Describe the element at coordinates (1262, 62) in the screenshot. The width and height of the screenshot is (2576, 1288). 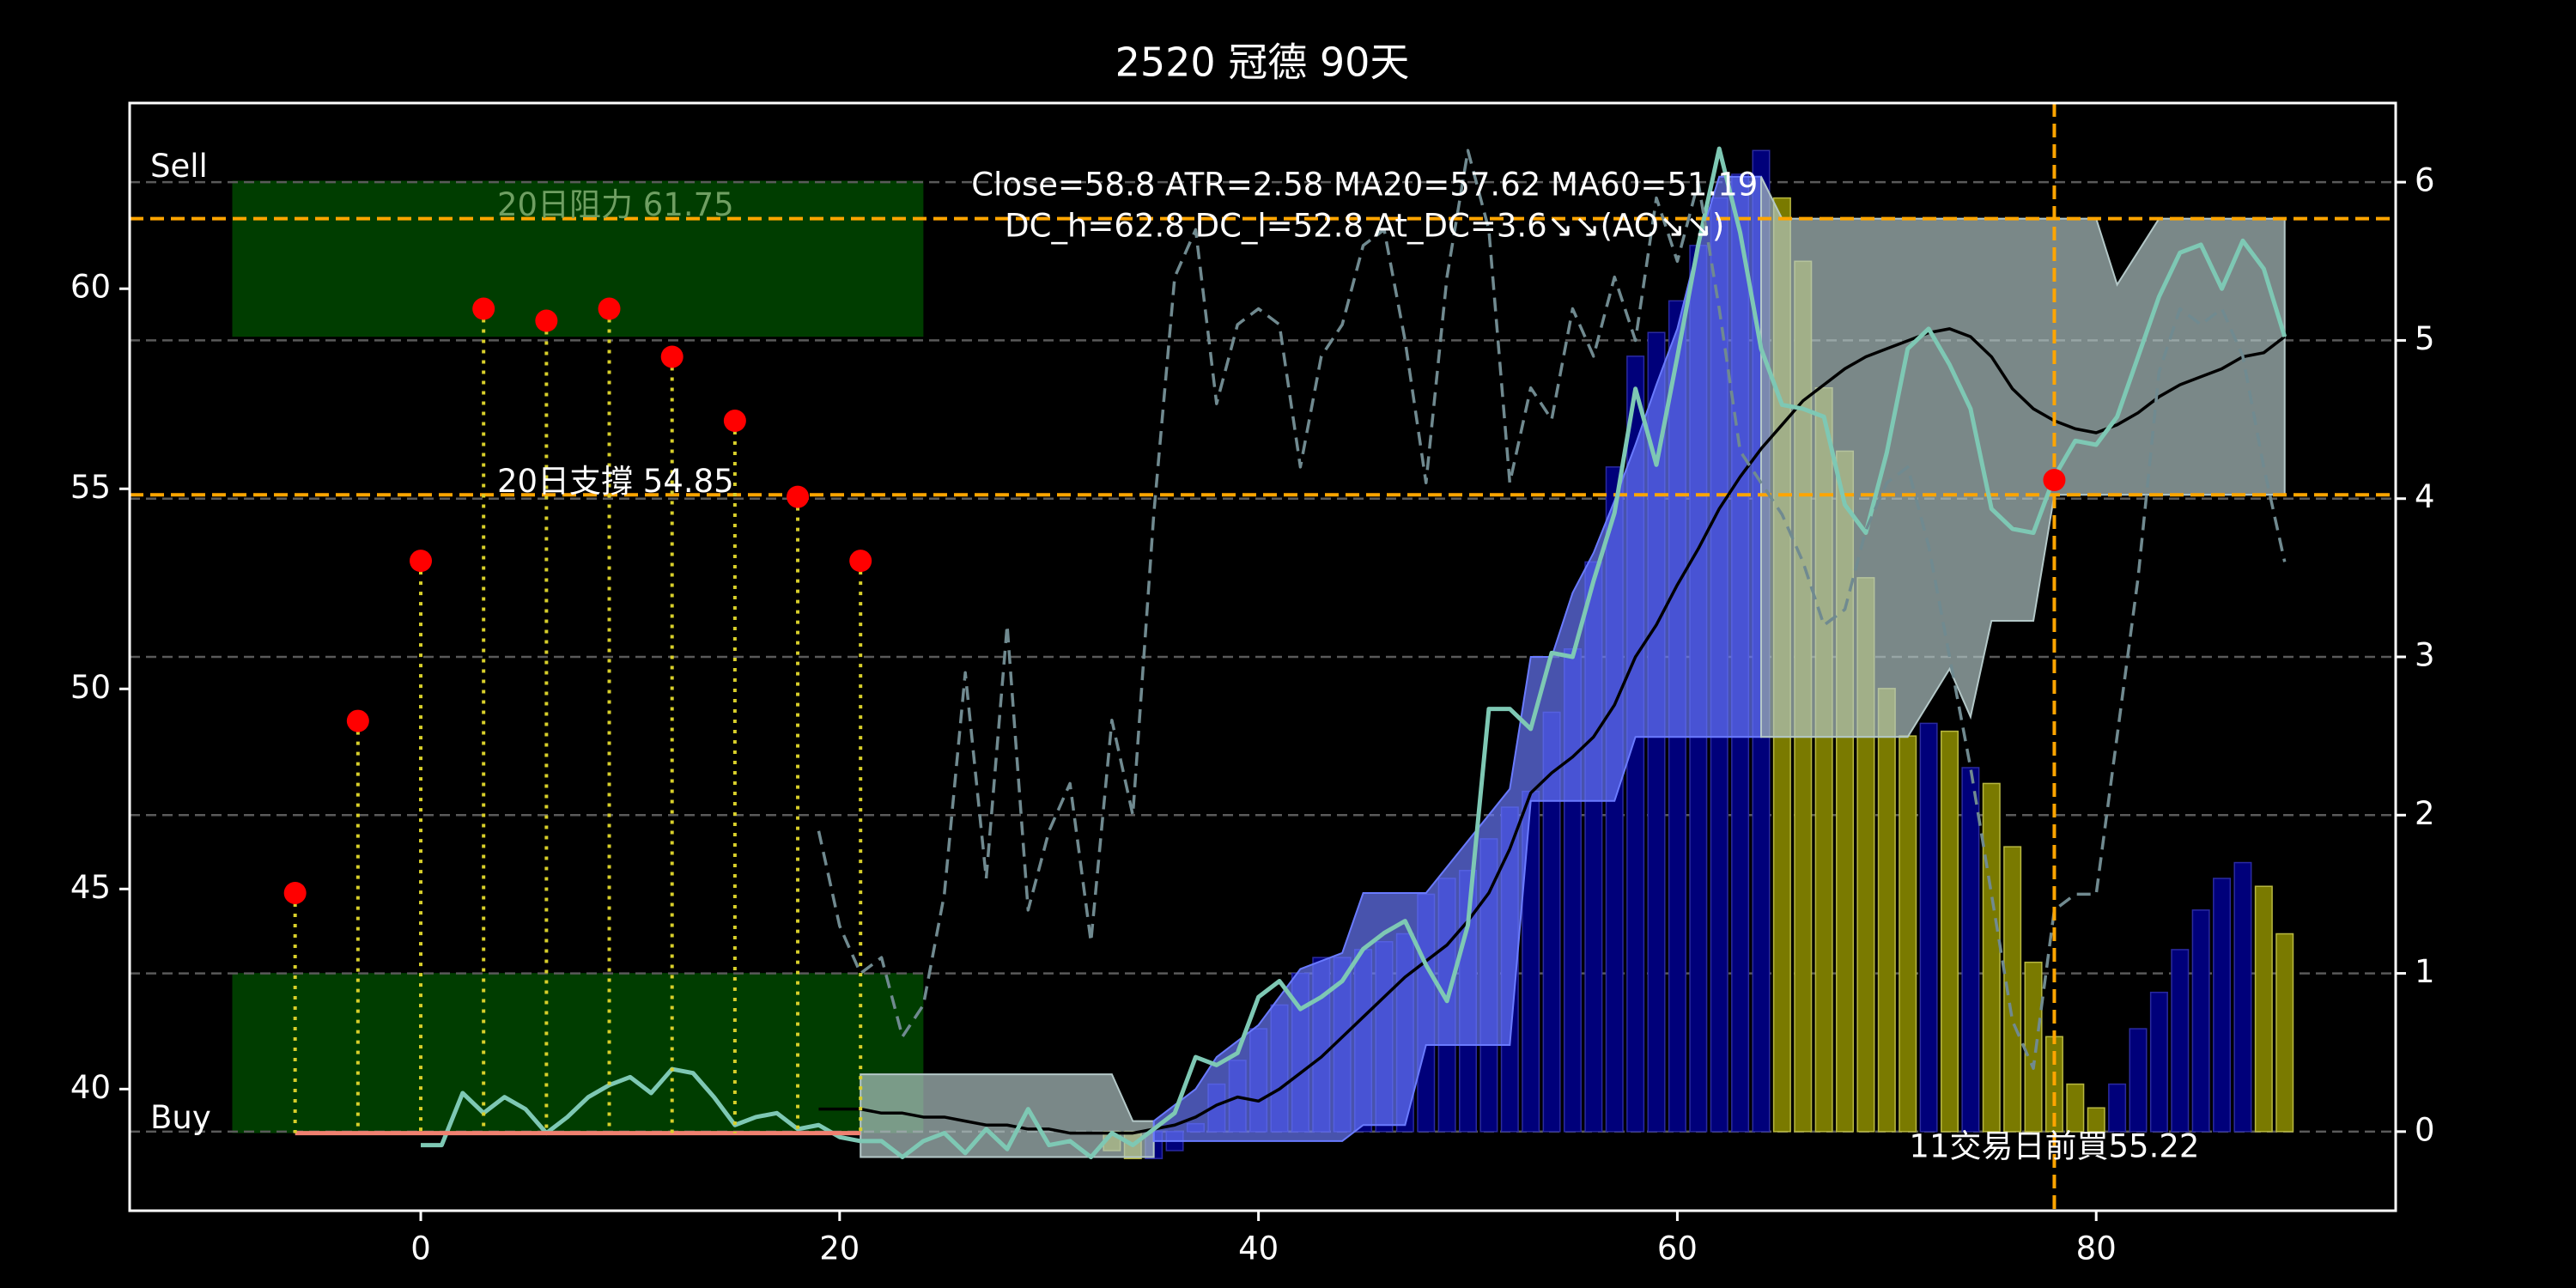
I see `chart-title: 2520 冠德 90天` at that location.